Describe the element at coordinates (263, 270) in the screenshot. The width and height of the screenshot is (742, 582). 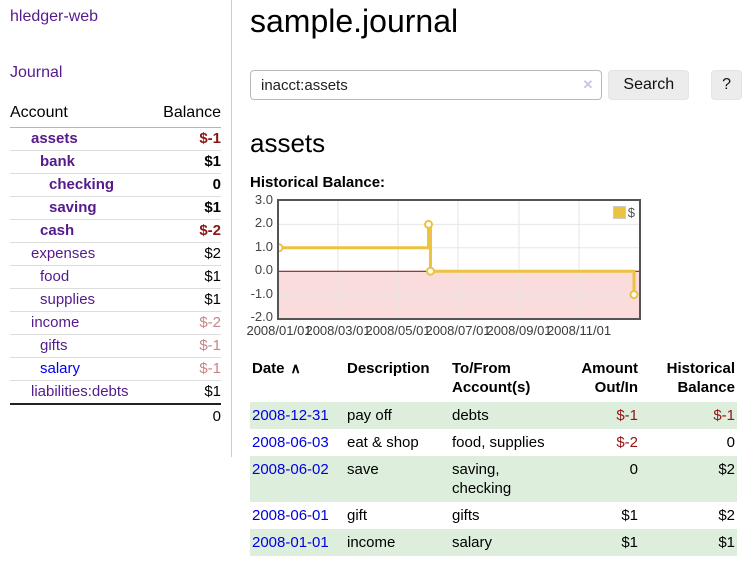
I see `y-axis-tick-label: 0.0` at that location.